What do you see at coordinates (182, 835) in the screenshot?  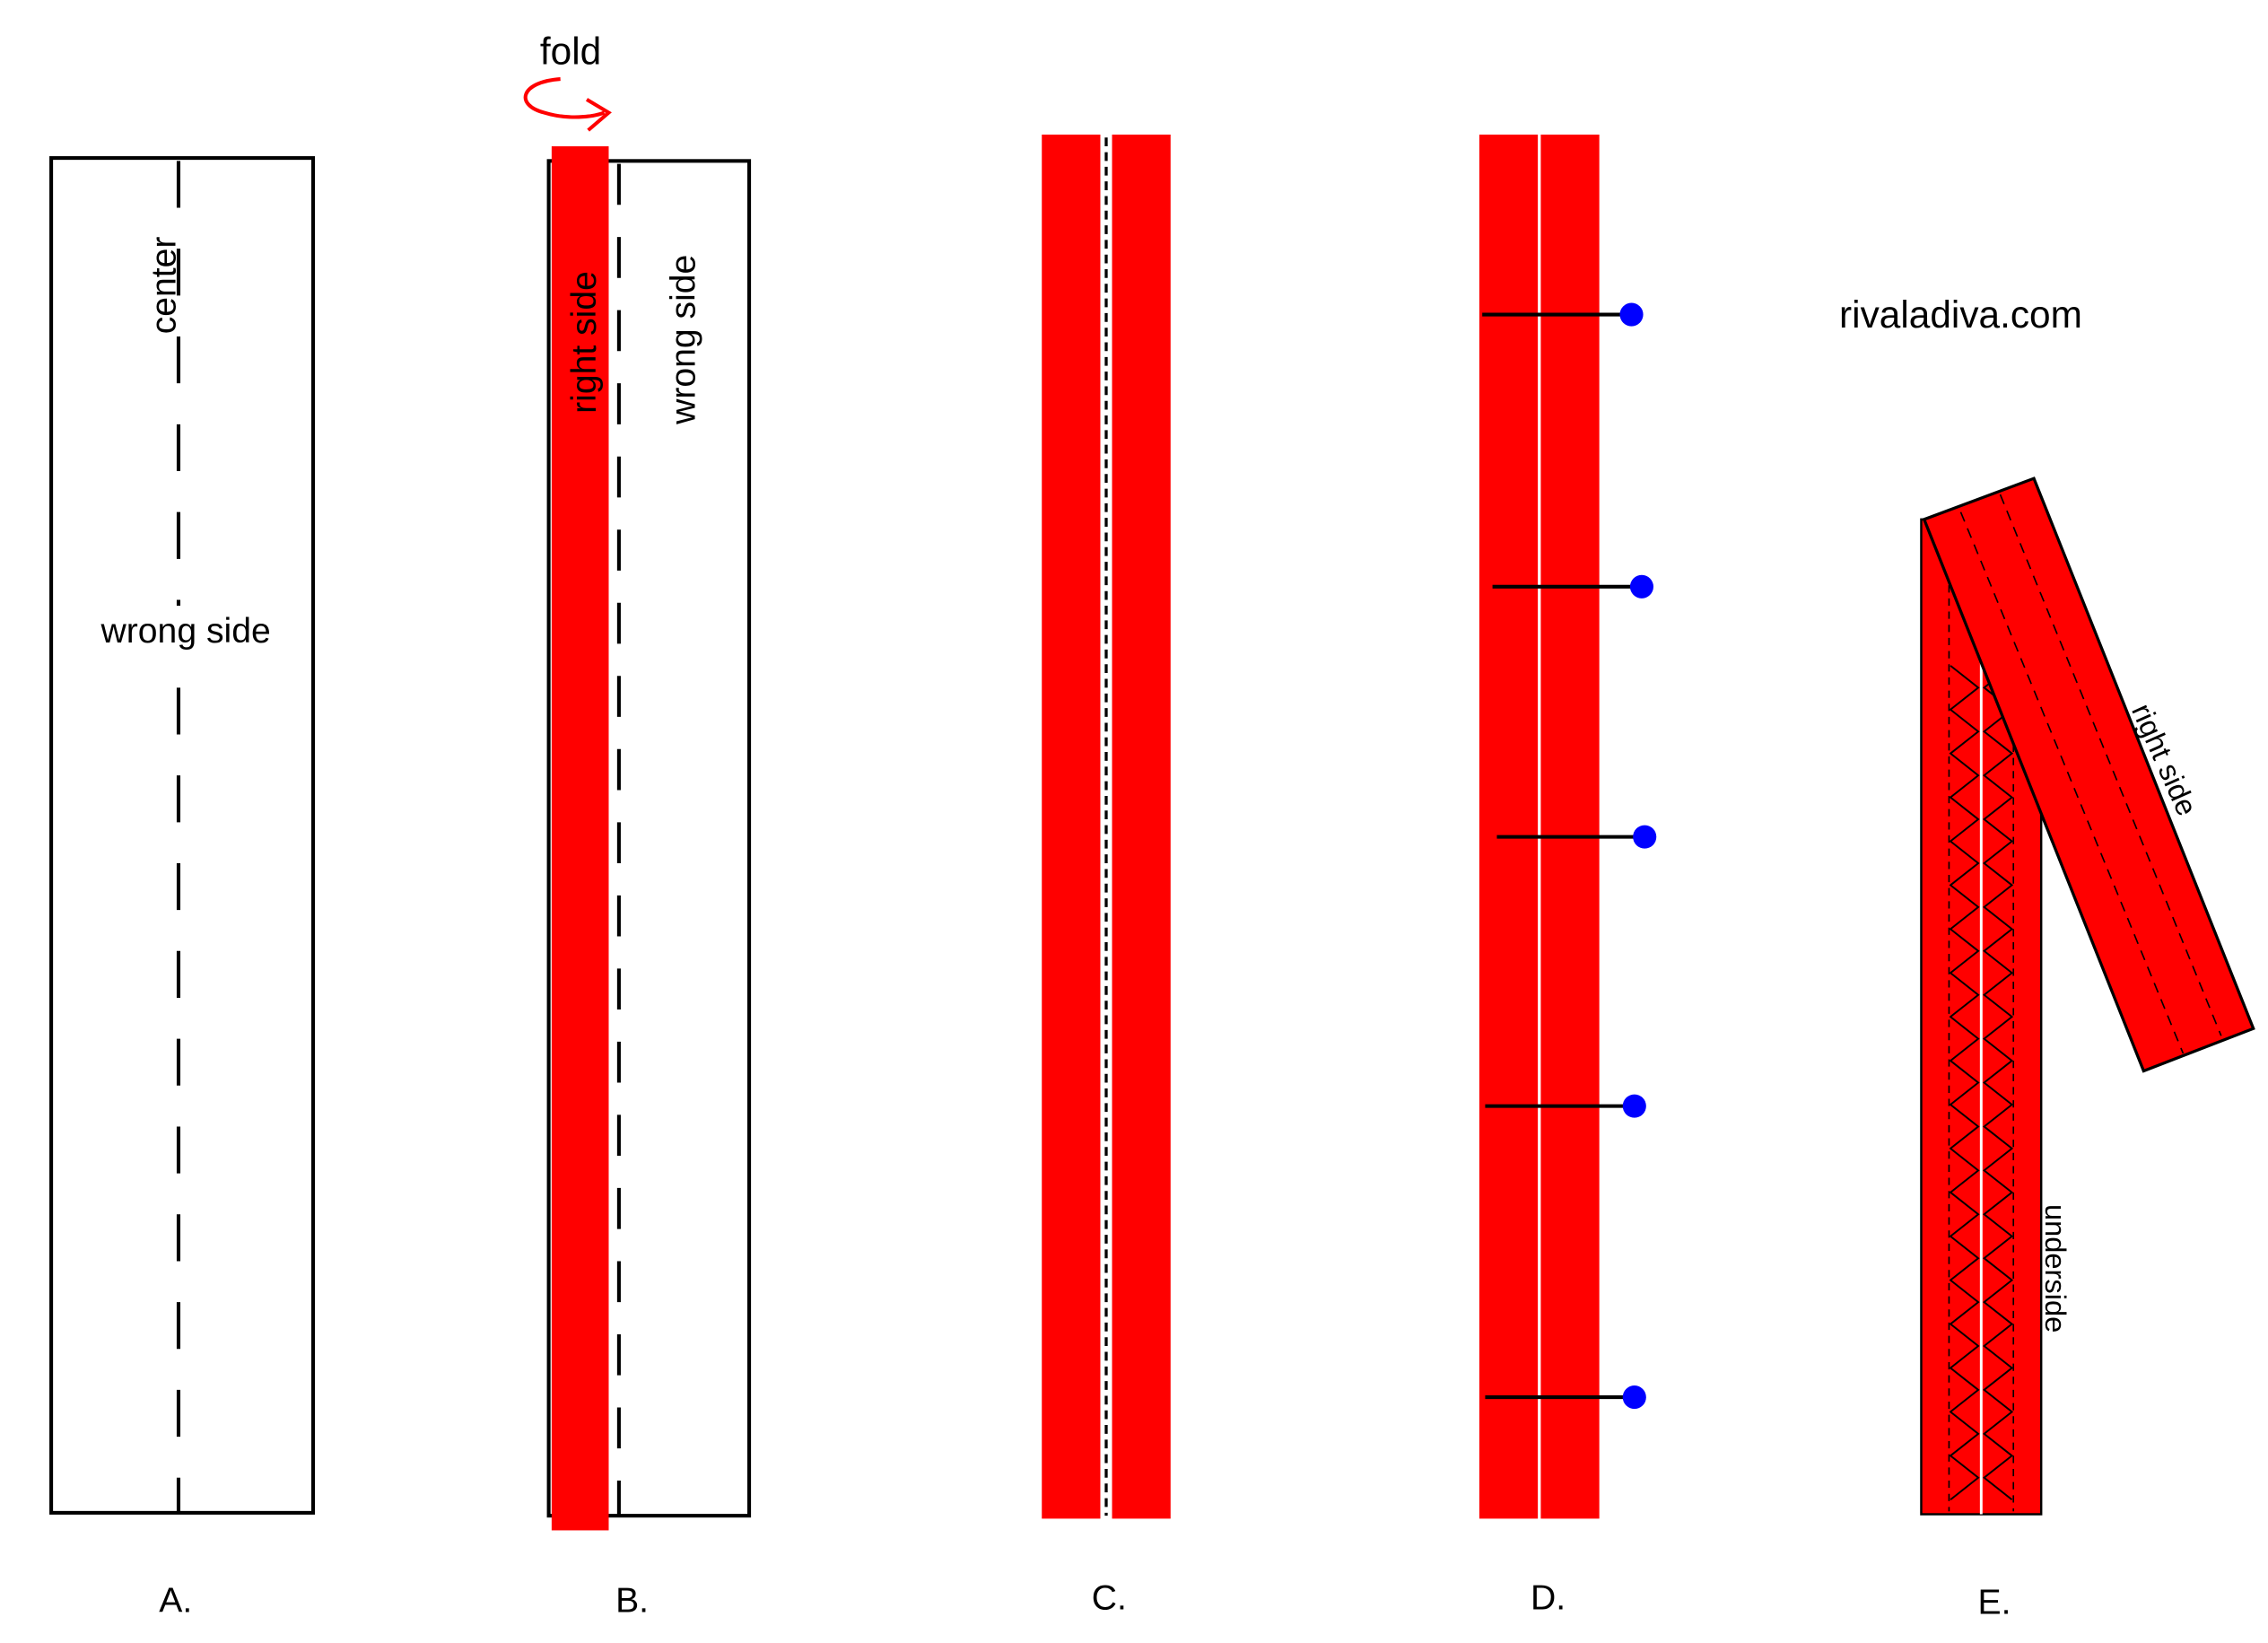 I see `panel-a-fabric-outline` at bounding box center [182, 835].